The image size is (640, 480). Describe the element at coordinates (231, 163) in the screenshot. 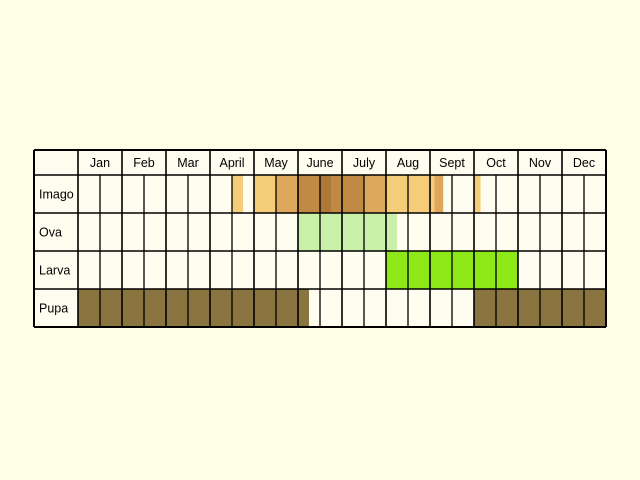

I see `month-label-april: April` at that location.